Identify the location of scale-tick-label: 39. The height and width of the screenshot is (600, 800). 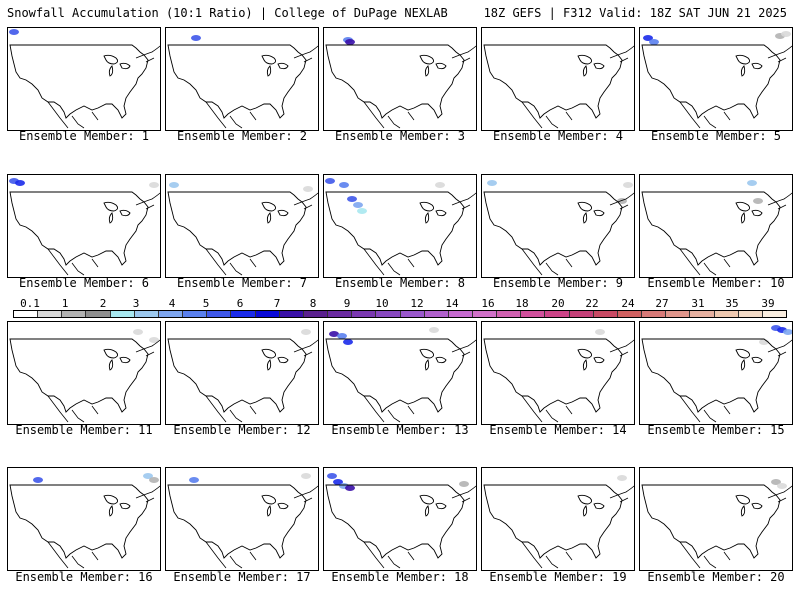
(768, 303).